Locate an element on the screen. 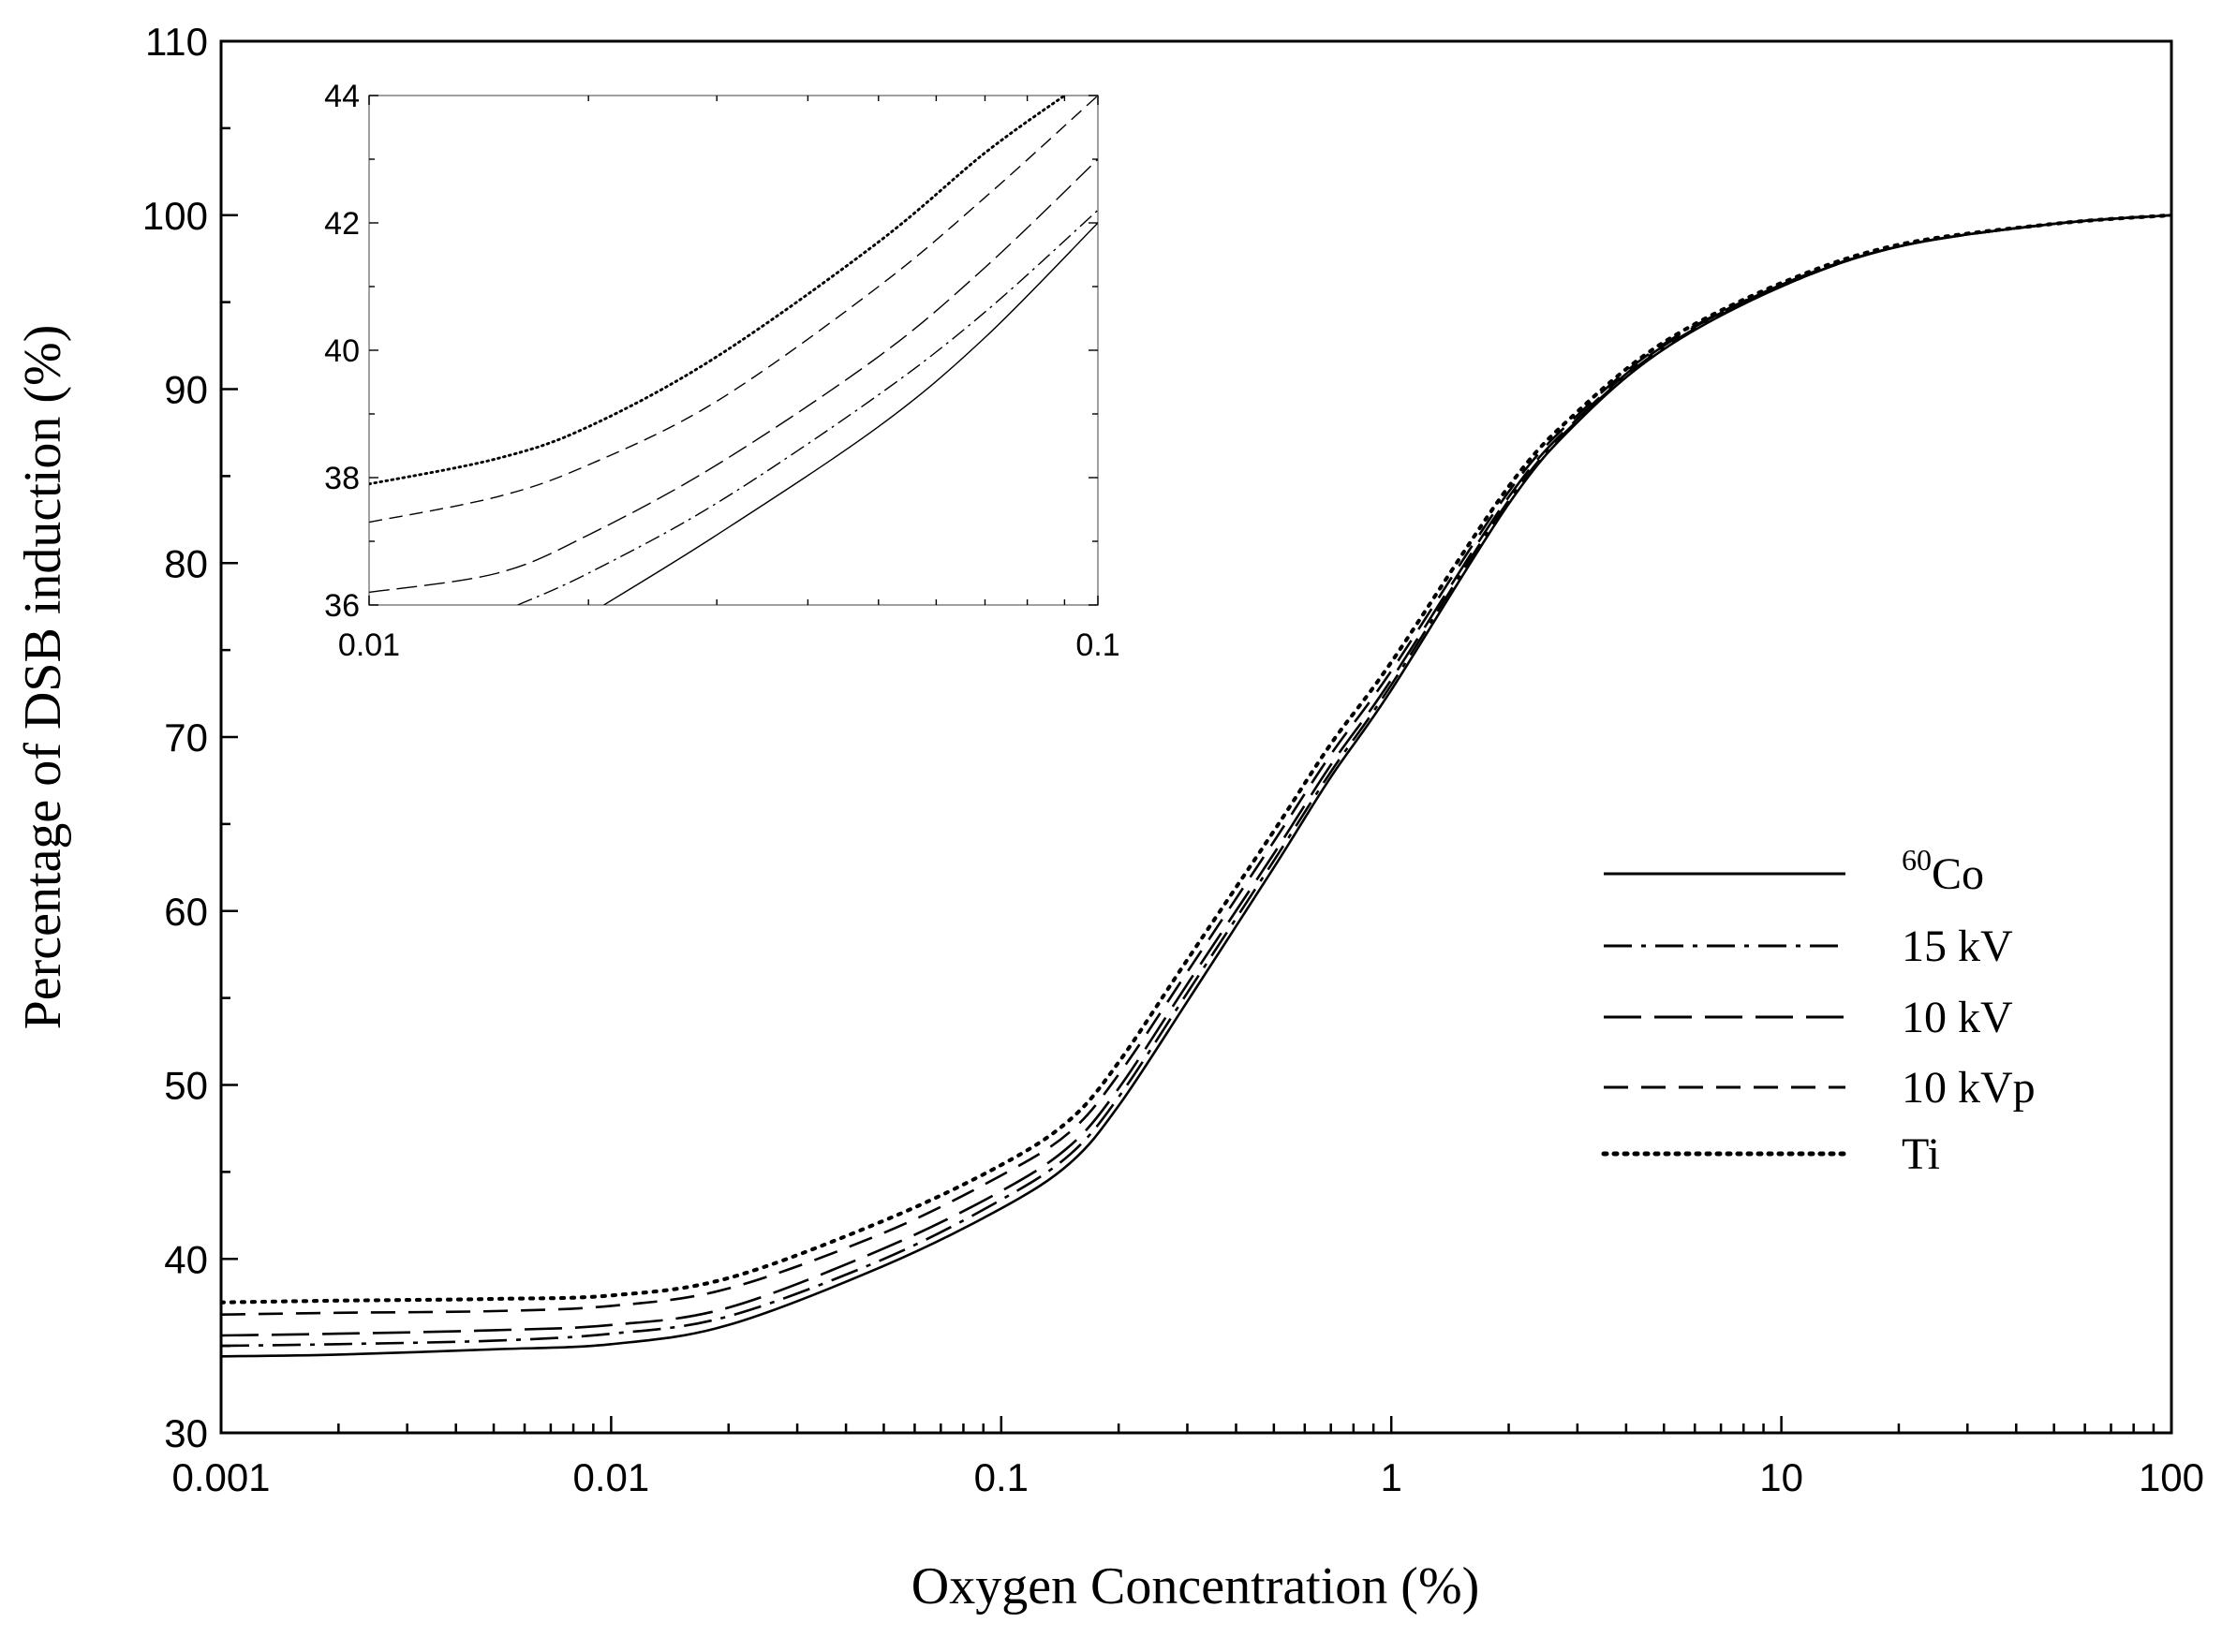 The width and height of the screenshot is (2237, 1652). inset-y-tick-label: 40 is located at coordinates (342, 351).